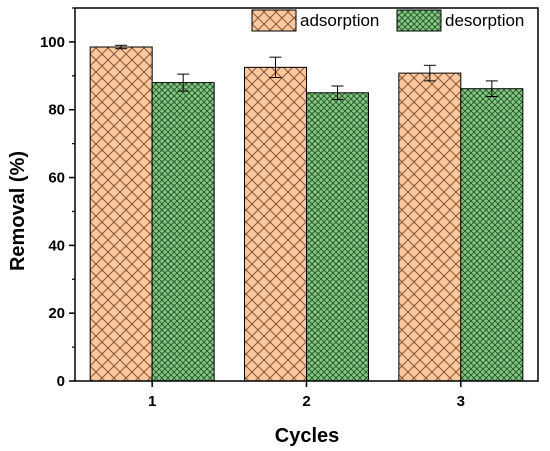  I want to click on legend-label-adsorption: adsorption, so click(339, 20).